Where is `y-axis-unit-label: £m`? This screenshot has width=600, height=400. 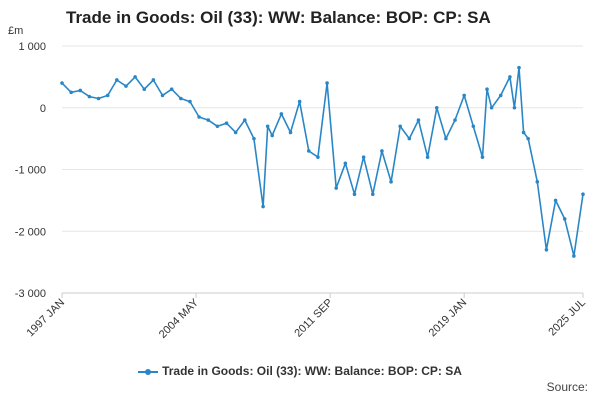 y-axis-unit-label: £m is located at coordinates (16, 31).